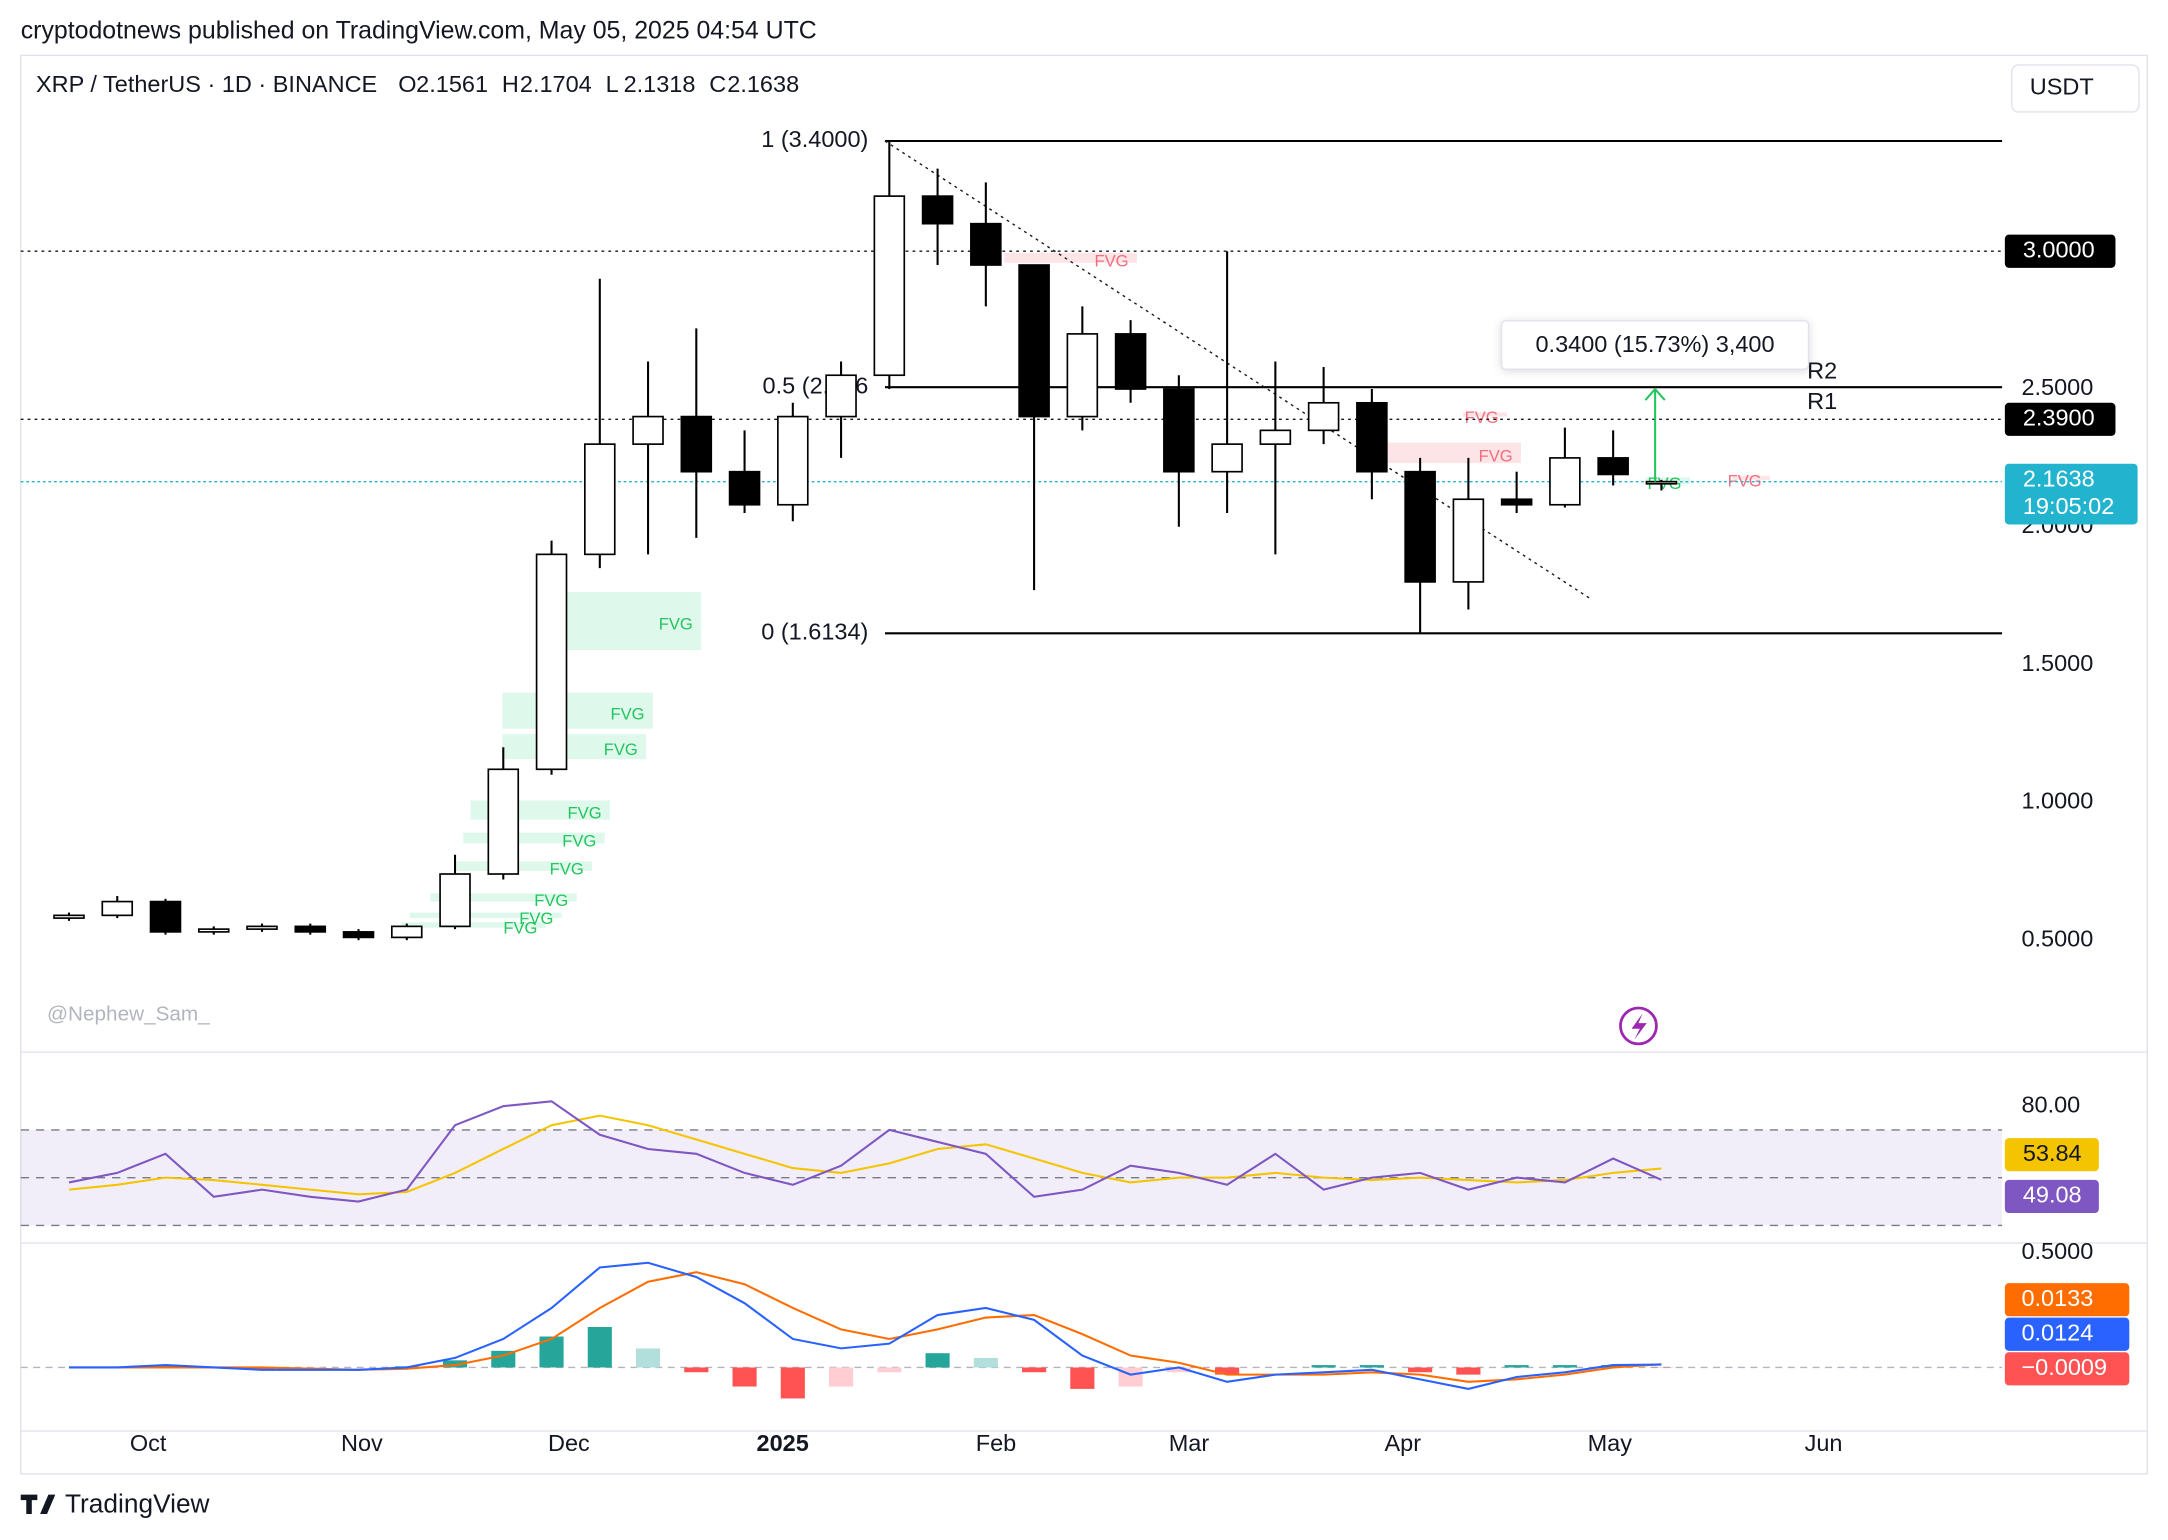  I want to click on watermark: @Nephew_Sam_, so click(128, 1013).